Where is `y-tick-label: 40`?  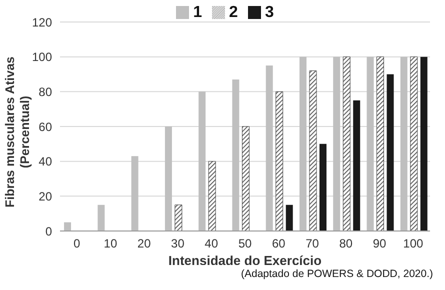
y-tick-label: 40 is located at coordinates (45, 161).